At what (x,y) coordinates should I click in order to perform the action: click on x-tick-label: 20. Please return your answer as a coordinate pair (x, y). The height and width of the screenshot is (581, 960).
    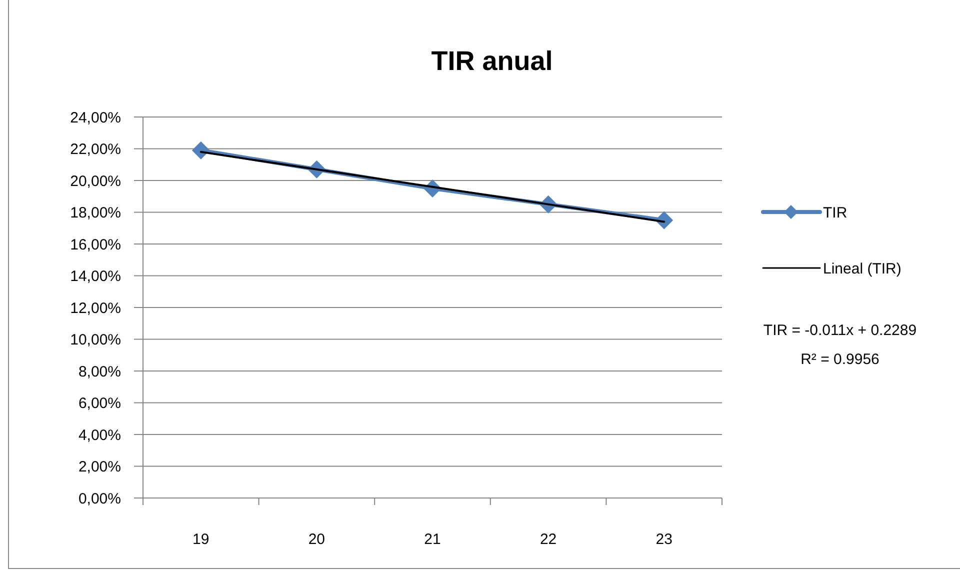
    Looking at the image, I should click on (317, 539).